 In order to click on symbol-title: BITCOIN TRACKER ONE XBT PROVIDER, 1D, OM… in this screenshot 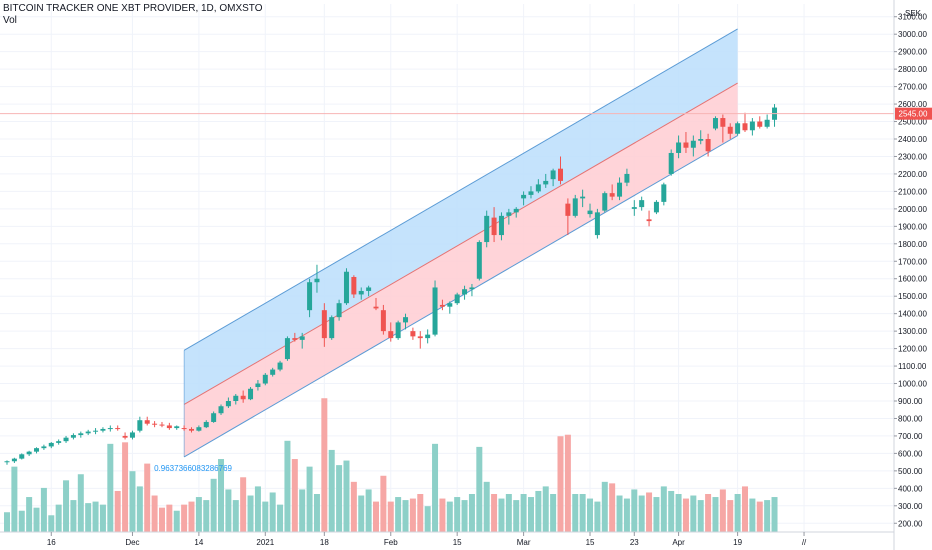, I will do `click(133, 8)`.